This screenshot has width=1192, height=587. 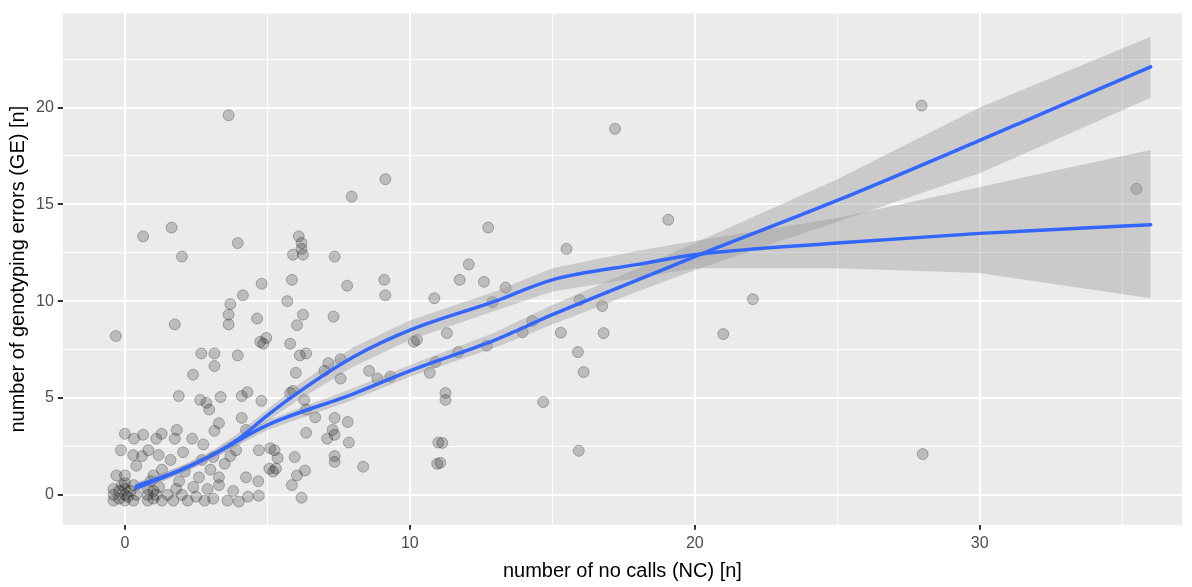 What do you see at coordinates (694, 542) in the screenshot?
I see `x-tick-label: 20` at bounding box center [694, 542].